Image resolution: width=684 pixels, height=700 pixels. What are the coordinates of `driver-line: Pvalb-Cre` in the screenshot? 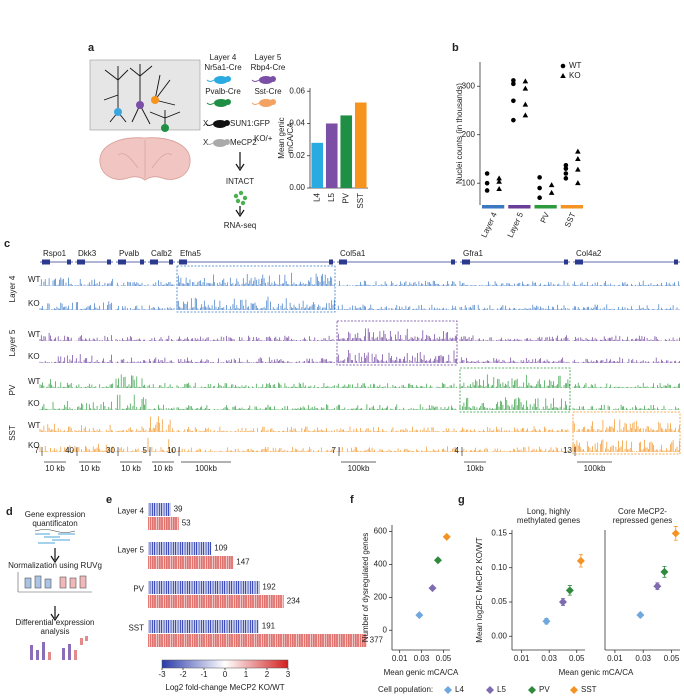 It's located at (223, 91).